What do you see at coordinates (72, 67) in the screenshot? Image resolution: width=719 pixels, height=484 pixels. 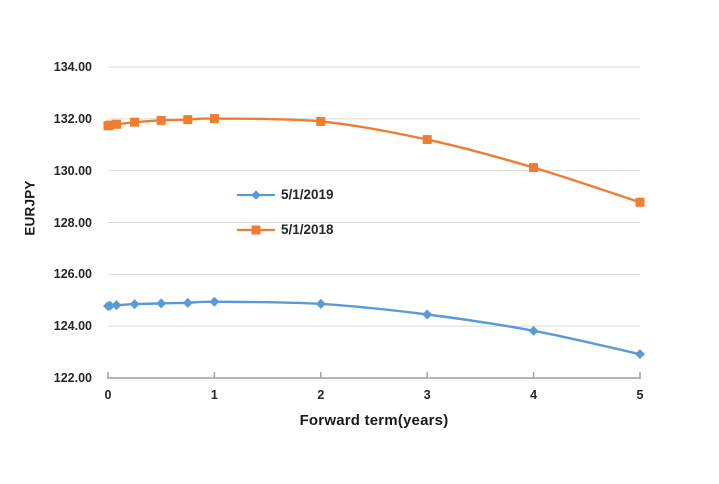 I see `y-tick-label: 134.00` at bounding box center [72, 67].